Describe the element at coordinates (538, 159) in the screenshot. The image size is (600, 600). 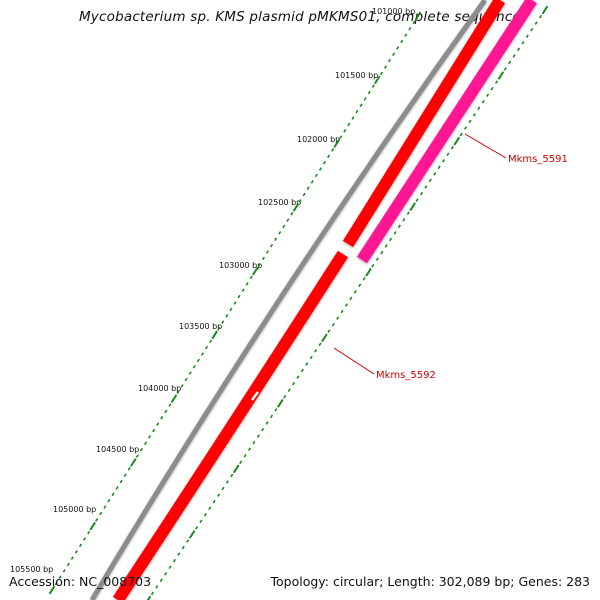
I see `gene-label-mkms-5591: Mkms_5591` at that location.